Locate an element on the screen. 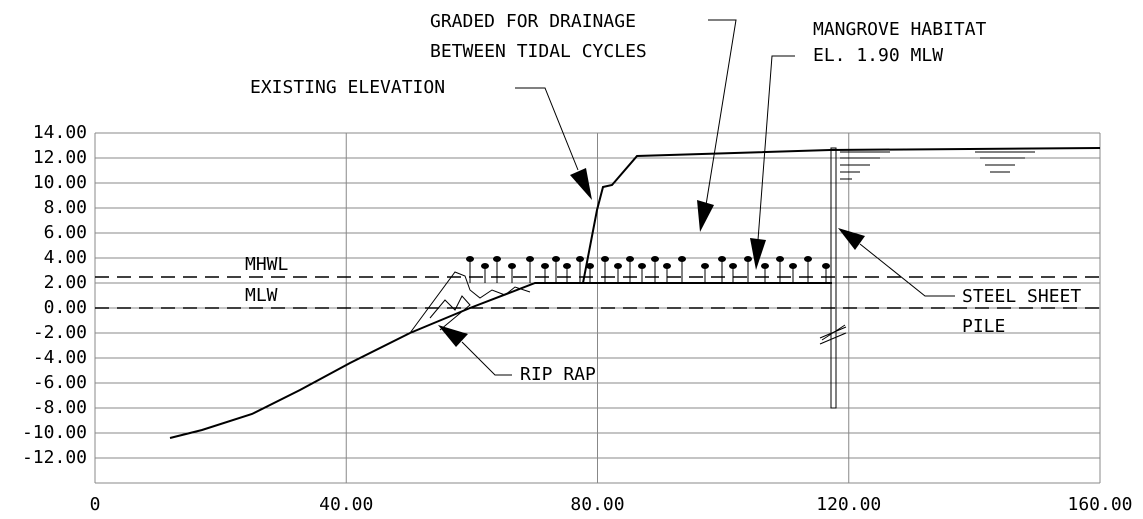  y-tick-label: -6.00 is located at coordinates (60, 382).